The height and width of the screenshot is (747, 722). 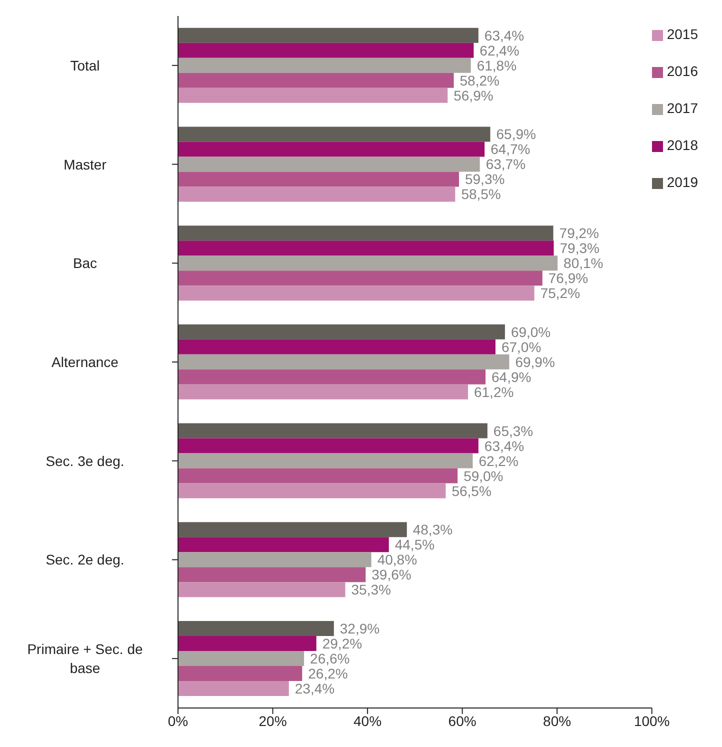 I want to click on data-label: 80,1%, so click(x=584, y=263).